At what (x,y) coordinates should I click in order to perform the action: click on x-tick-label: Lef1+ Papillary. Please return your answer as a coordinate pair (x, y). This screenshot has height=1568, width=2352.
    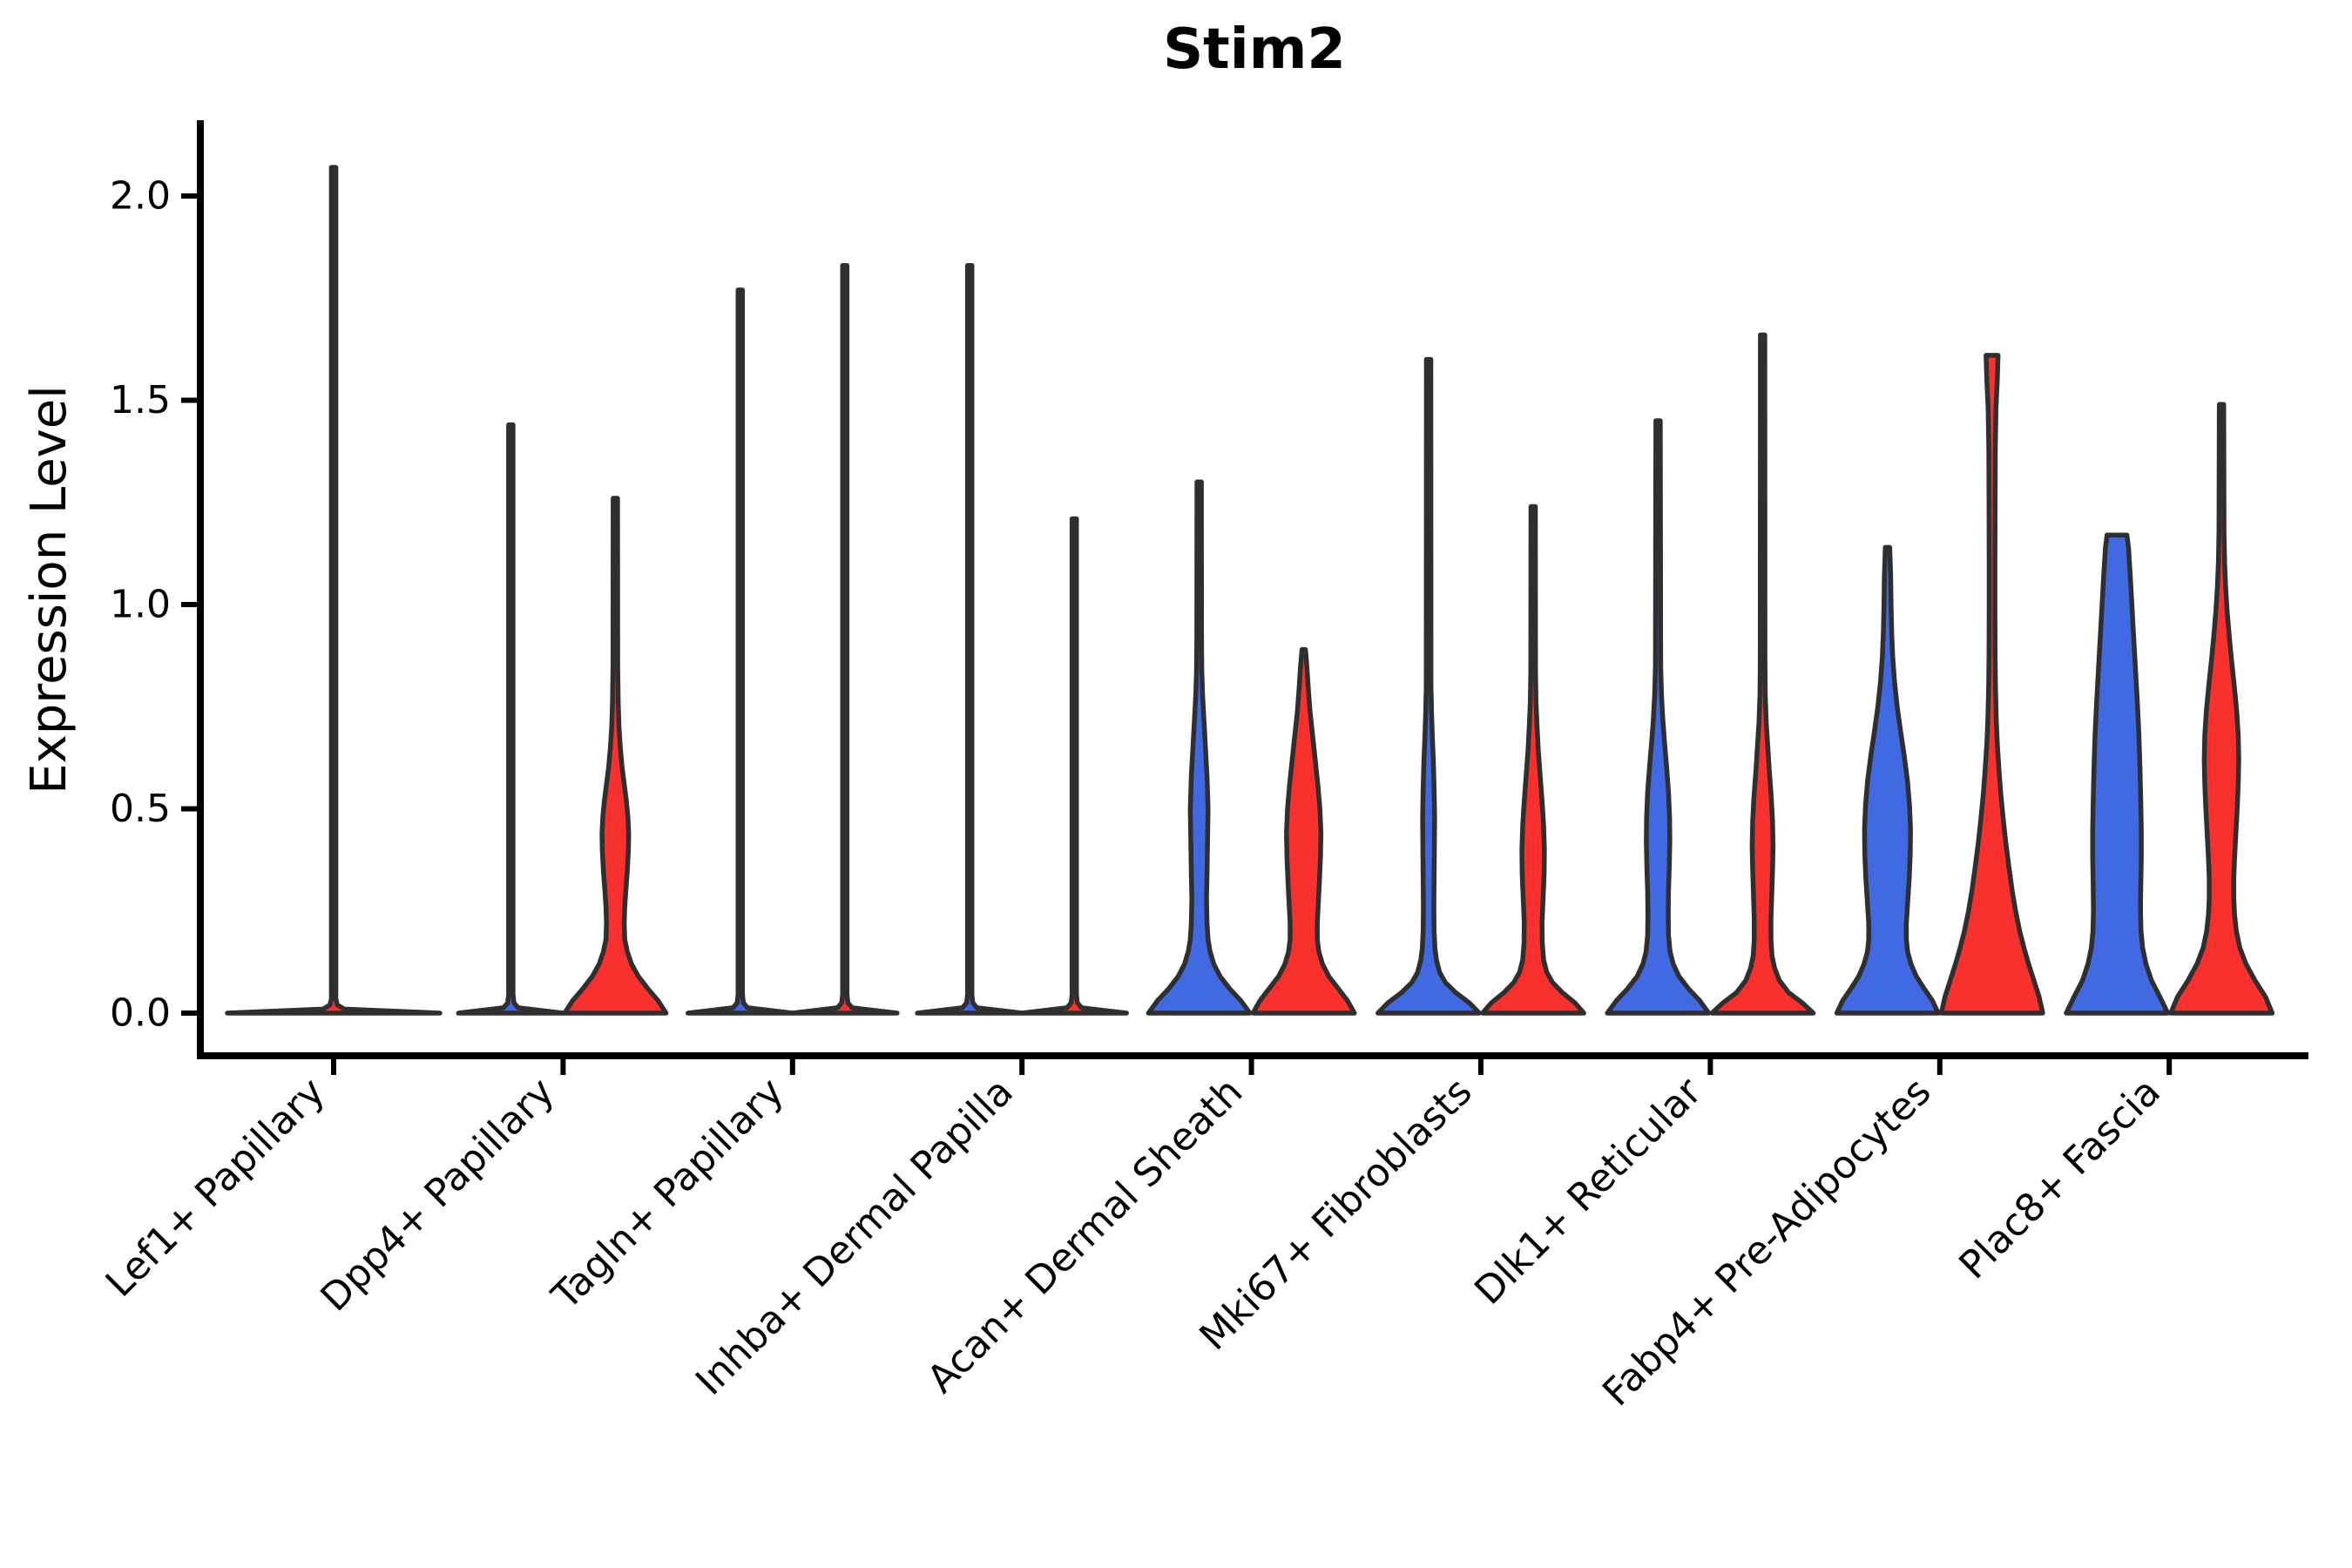
    Looking at the image, I should click on (216, 1188).